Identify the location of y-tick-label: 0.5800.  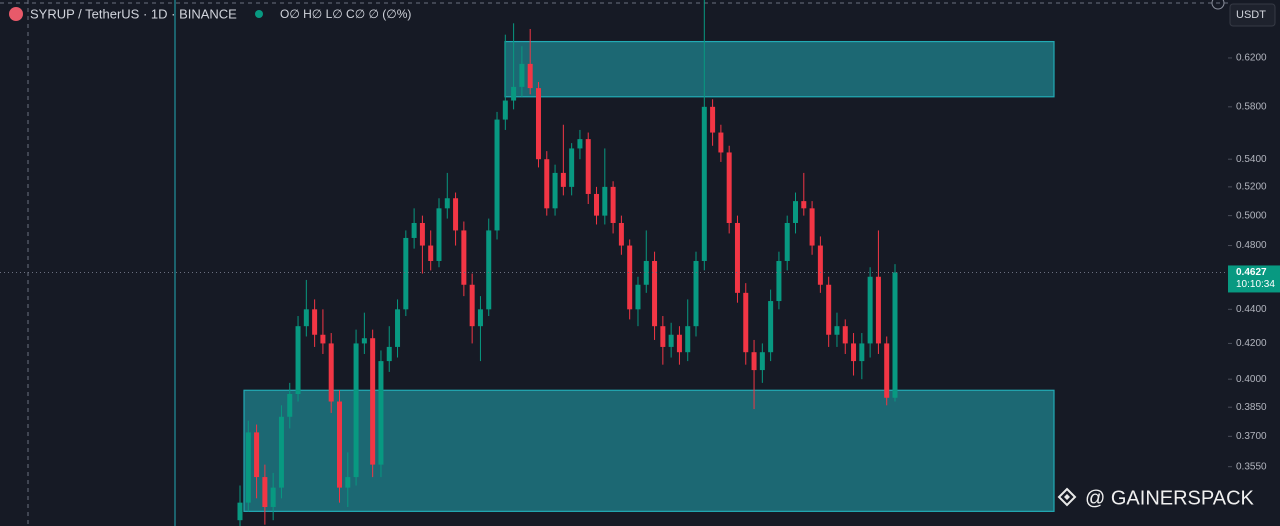
(1251, 106).